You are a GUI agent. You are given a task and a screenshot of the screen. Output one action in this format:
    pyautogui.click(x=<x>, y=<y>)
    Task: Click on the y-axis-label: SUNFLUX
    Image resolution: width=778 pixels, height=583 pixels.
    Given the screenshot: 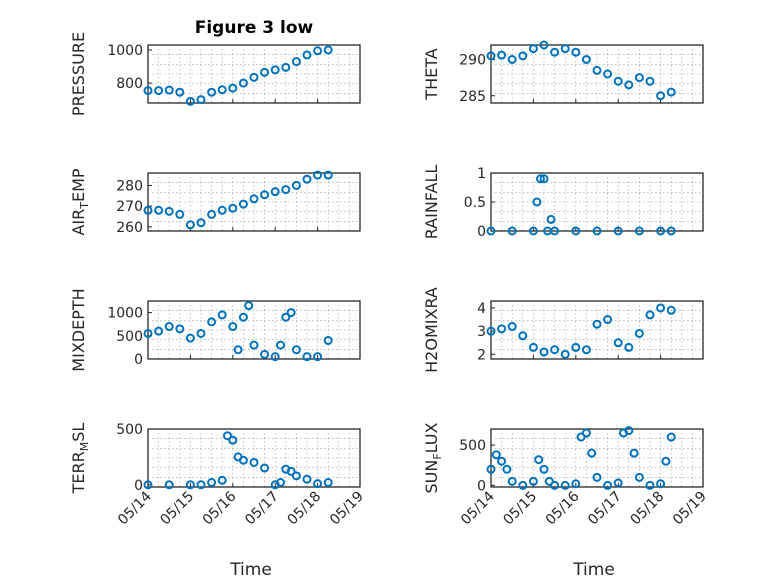 What is the action you would take?
    pyautogui.click(x=433, y=457)
    